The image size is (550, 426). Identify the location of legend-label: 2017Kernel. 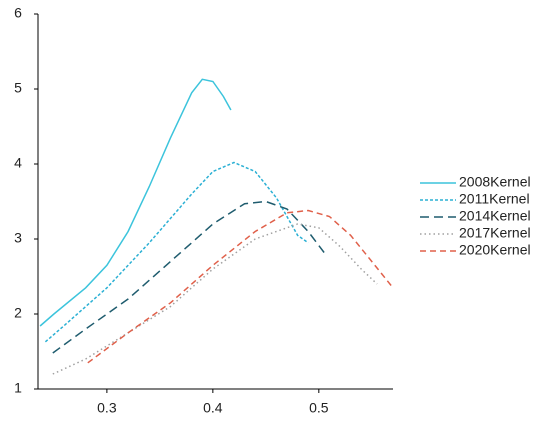
(495, 233).